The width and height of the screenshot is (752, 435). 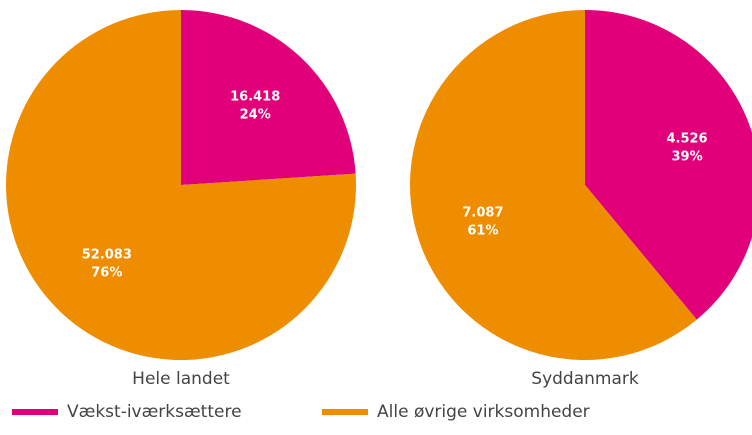 I want to click on pie-title: Syddanmark, so click(x=585, y=379).